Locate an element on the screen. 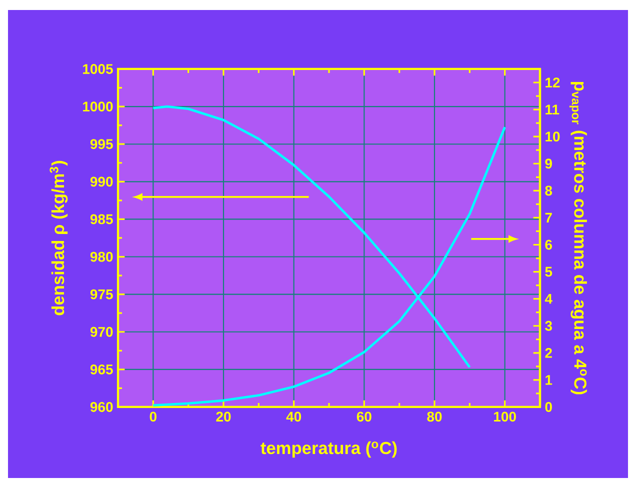  y2-tick-label: 9 is located at coordinates (548, 163).